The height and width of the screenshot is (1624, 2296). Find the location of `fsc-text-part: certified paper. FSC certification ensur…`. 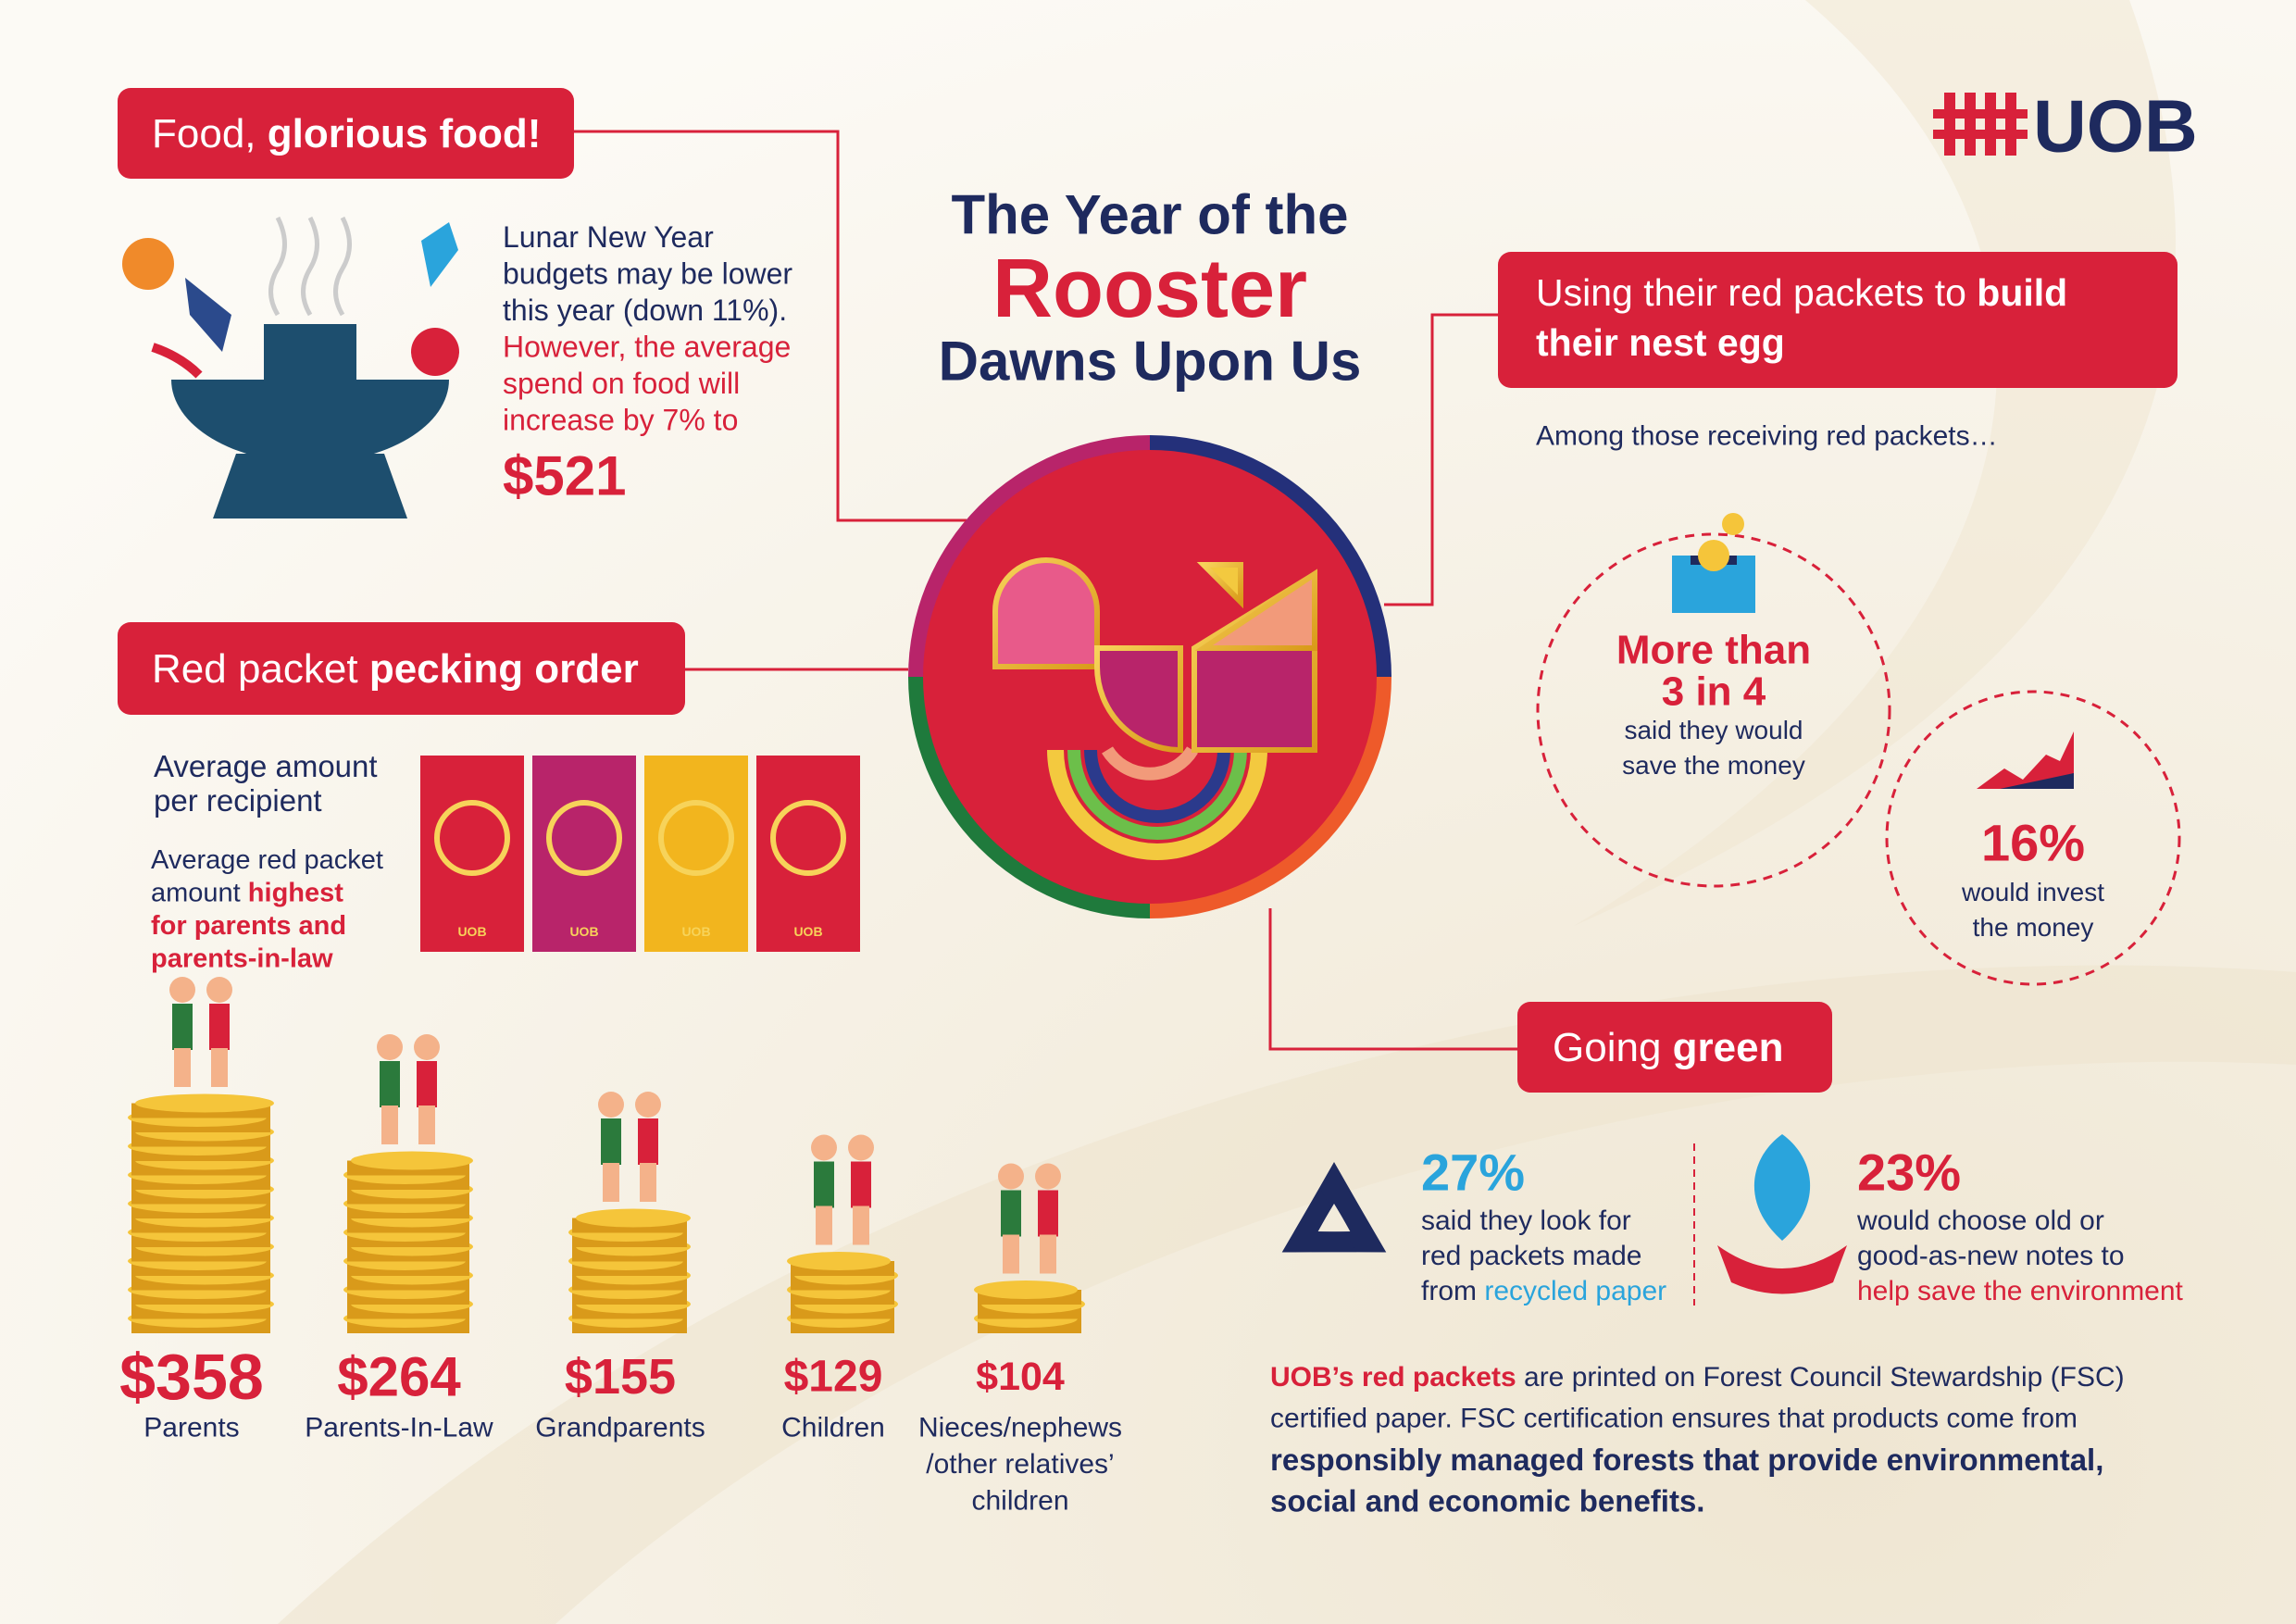

fsc-text-part: certified paper. FSC certification ensur… is located at coordinates (1674, 1418).